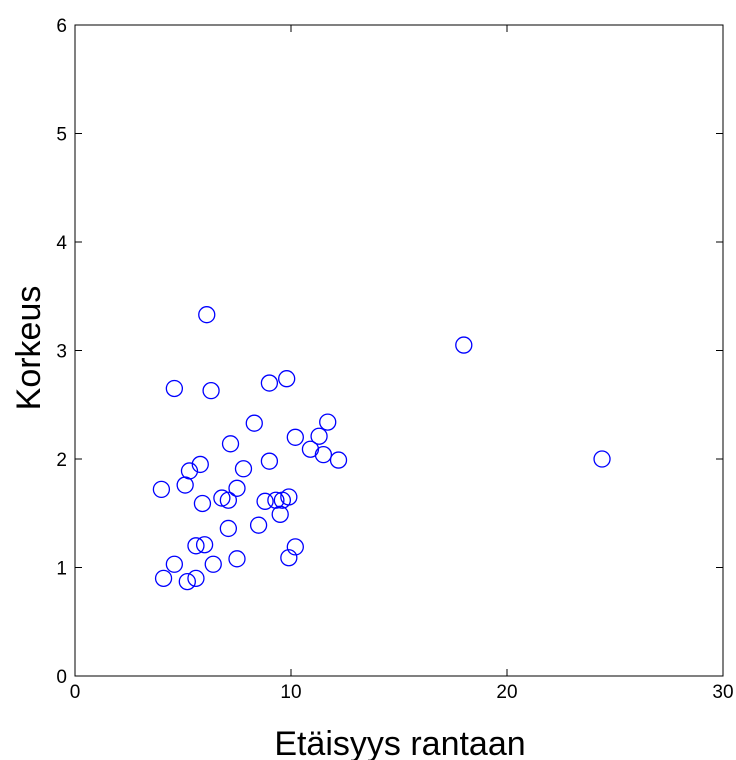  What do you see at coordinates (61, 352) in the screenshot?
I see `y-tick-label: 3` at bounding box center [61, 352].